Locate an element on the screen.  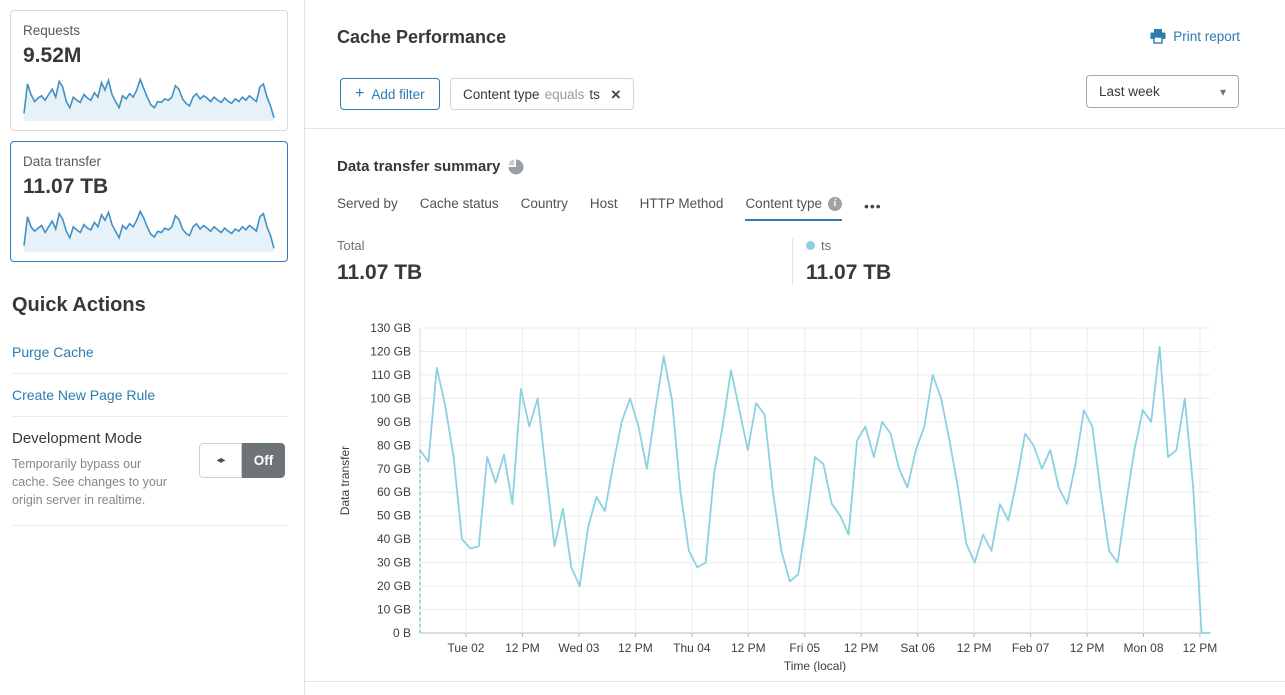
data-transfer-card-label: Data transfer is located at coordinates (62, 161).